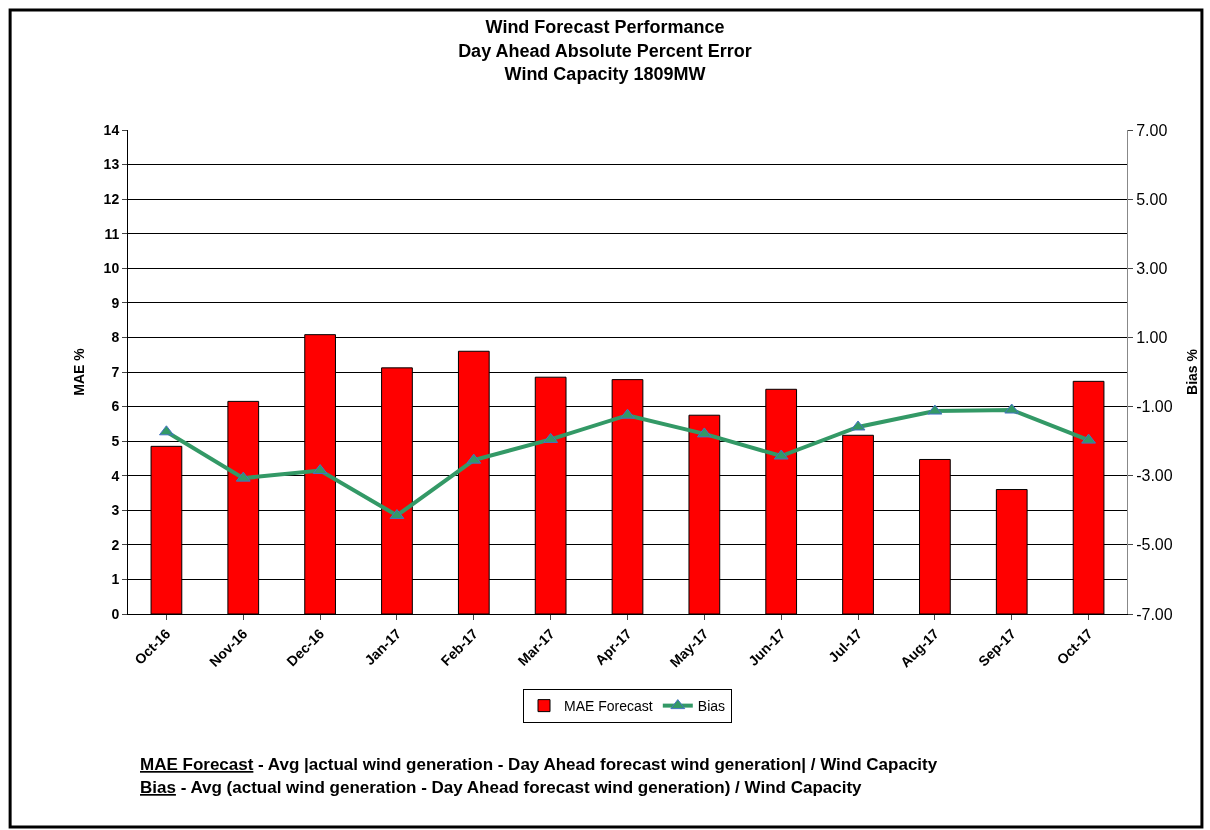 This screenshot has height=830, width=1210. What do you see at coordinates (1154, 614) in the screenshot?
I see `y2-tick-label: -7.00` at bounding box center [1154, 614].